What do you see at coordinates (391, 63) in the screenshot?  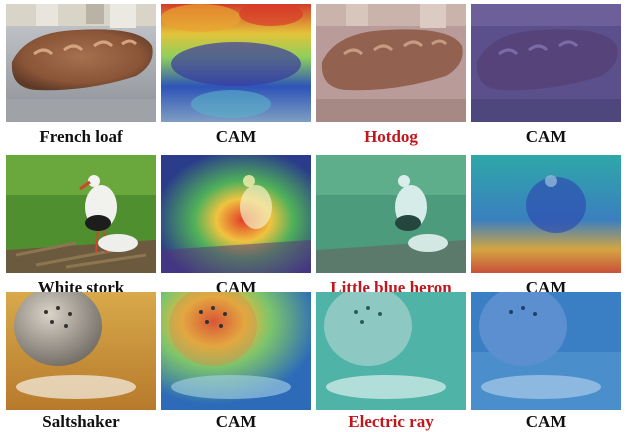 I see `image-french-loaf-hotdog` at bounding box center [391, 63].